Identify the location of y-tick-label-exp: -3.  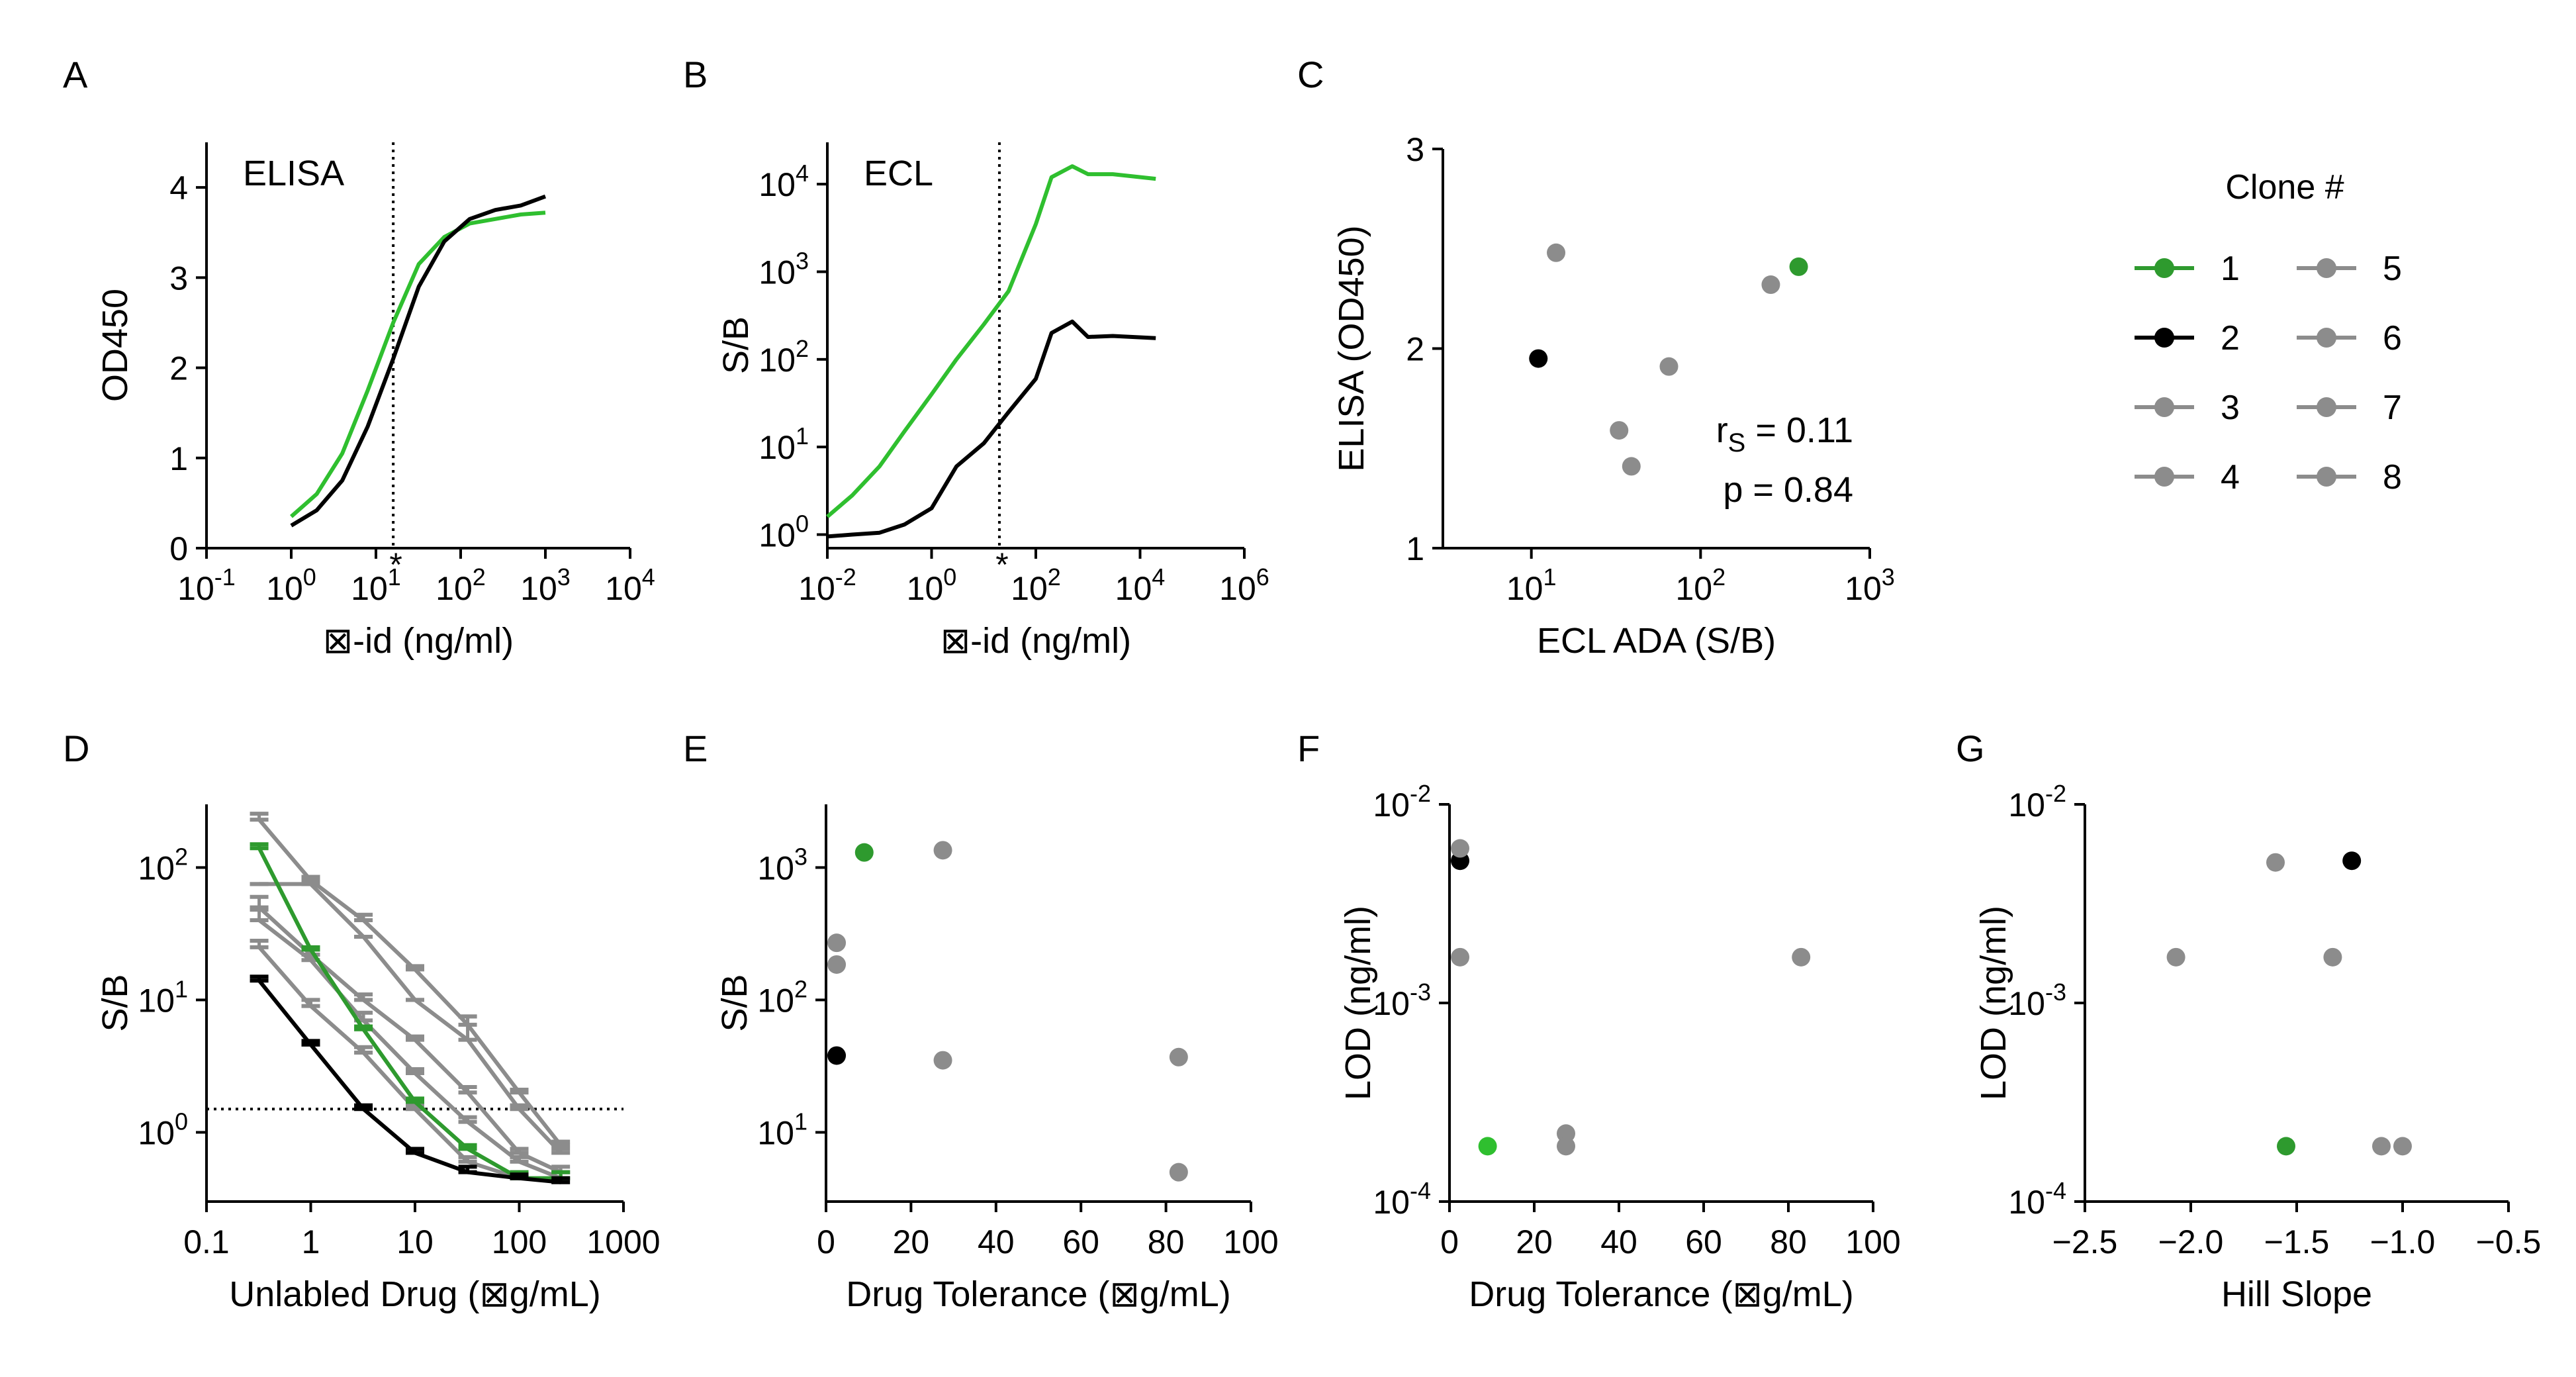
(2055, 992).